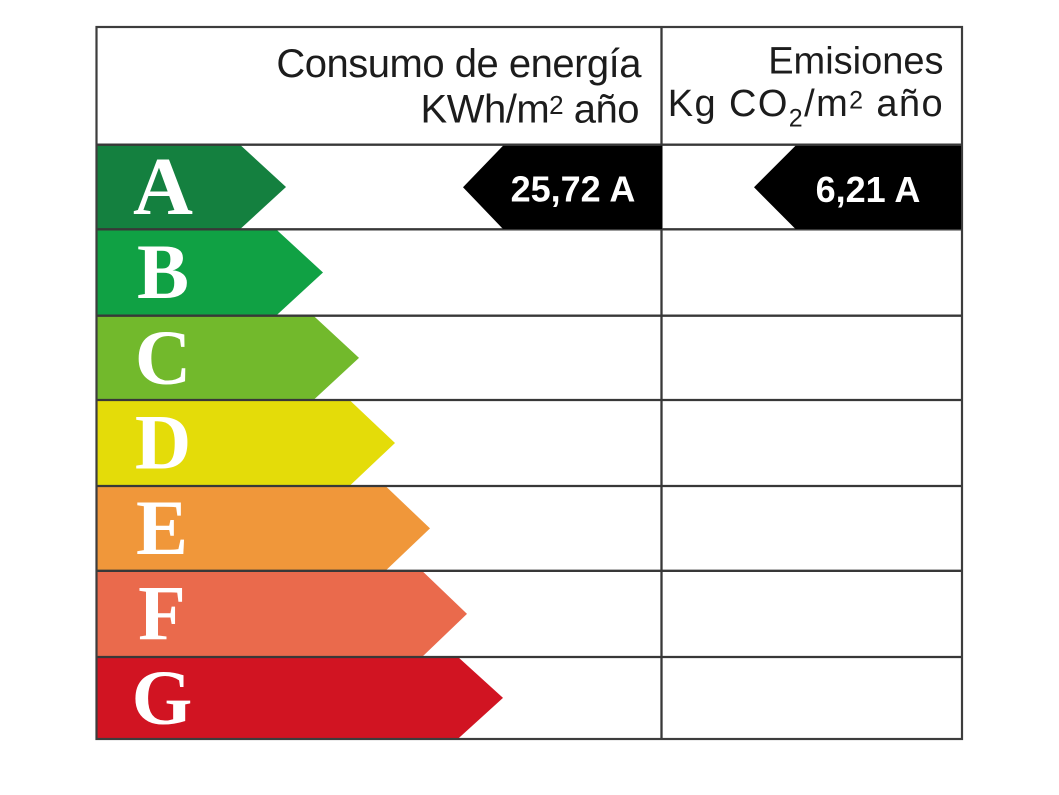 This screenshot has width=1059, height=795. I want to click on svg-text: G, so click(162, 696).